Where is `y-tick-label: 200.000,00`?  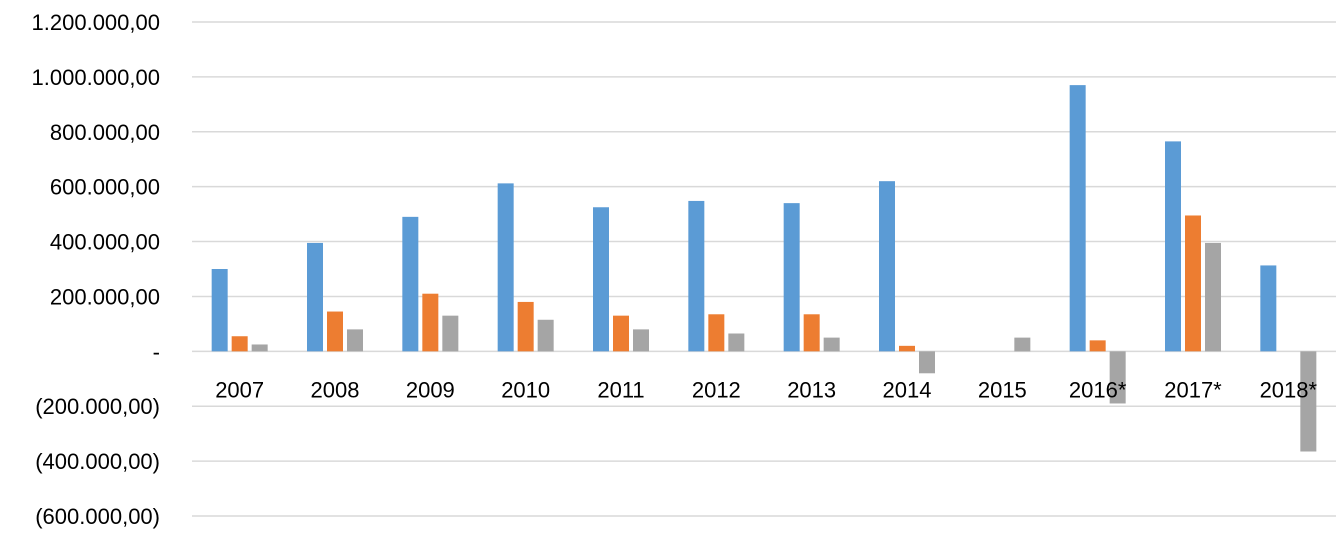 y-tick-label: 200.000,00 is located at coordinates (105, 296).